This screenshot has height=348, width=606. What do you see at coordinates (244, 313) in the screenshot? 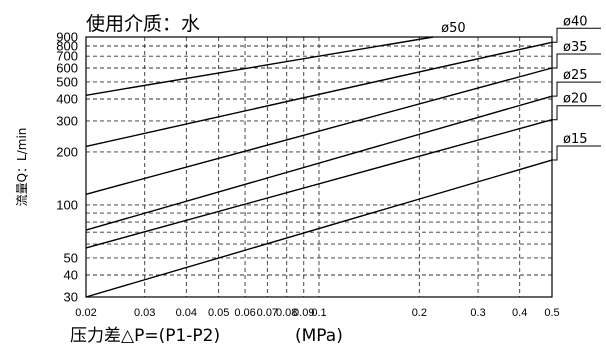
I see `x-tick-label: 0.06` at bounding box center [244, 313].